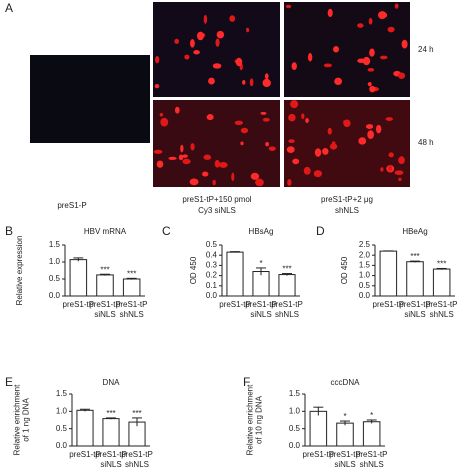 This screenshot has width=474, height=471. What do you see at coordinates (212, 265) in the screenshot?
I see `y-tick-label: 0.3` at bounding box center [212, 265].